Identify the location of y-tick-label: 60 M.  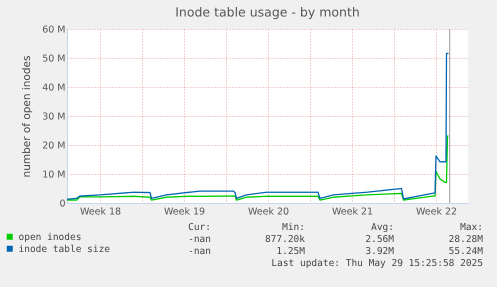
(54, 30).